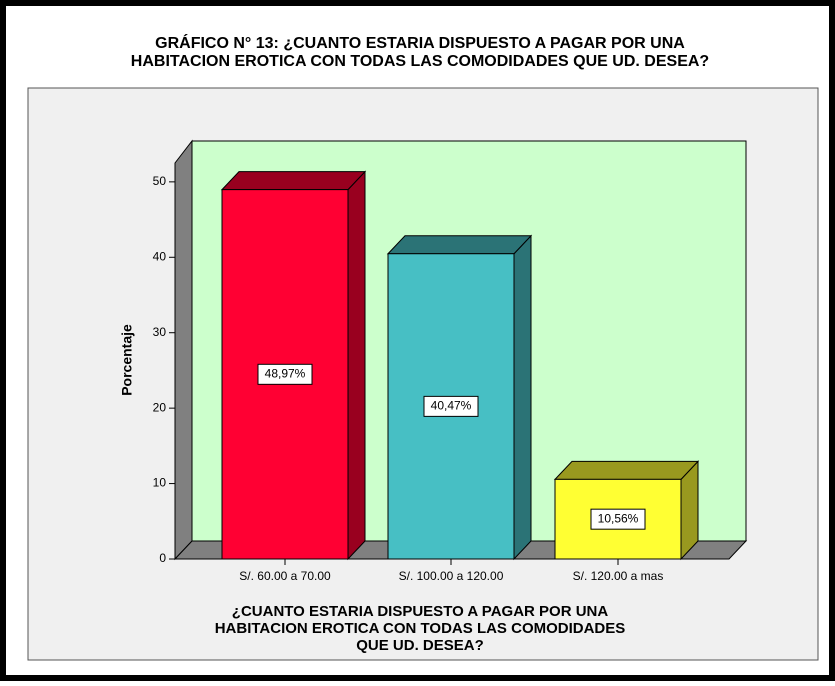  What do you see at coordinates (160, 181) in the screenshot?
I see `y-tick-label: 50` at bounding box center [160, 181].